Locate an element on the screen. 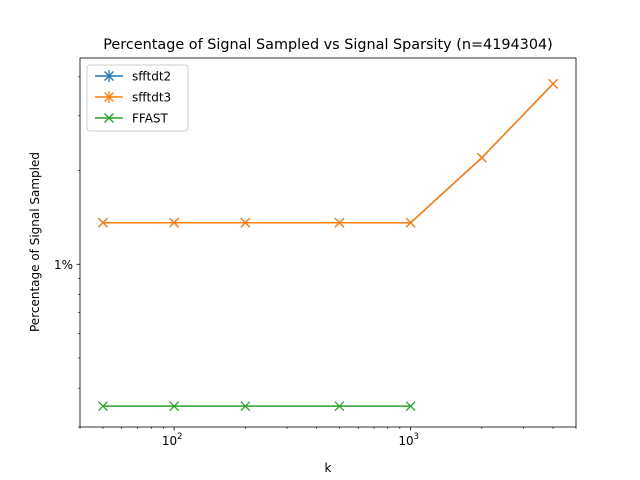 The height and width of the screenshot is (480, 640). y-tick-label: 1% is located at coordinates (63, 265).